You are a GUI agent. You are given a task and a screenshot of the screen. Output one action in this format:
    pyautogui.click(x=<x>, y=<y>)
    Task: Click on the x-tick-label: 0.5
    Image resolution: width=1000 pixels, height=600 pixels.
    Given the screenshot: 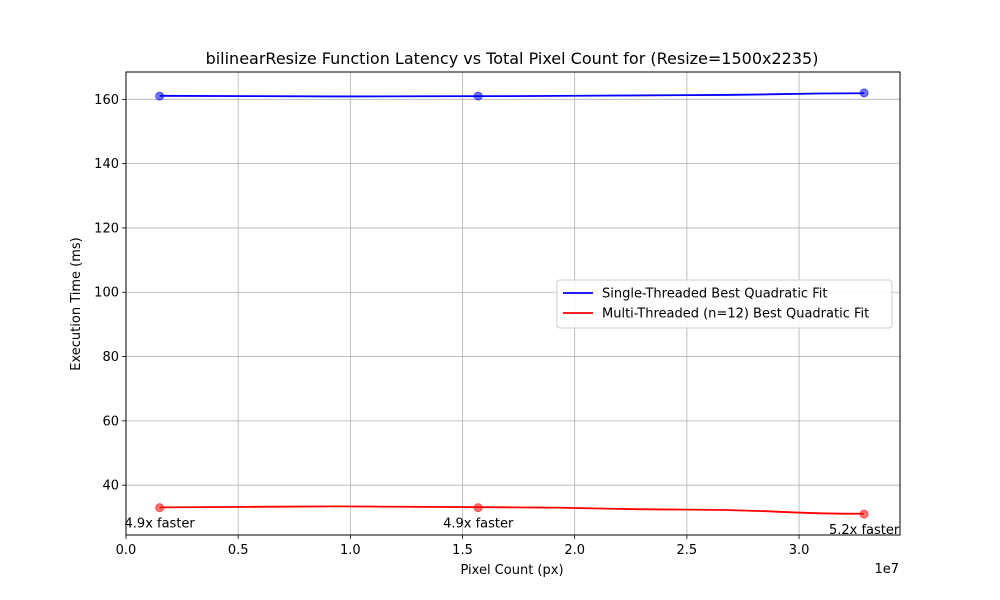 What is the action you would take?
    pyautogui.click(x=238, y=550)
    